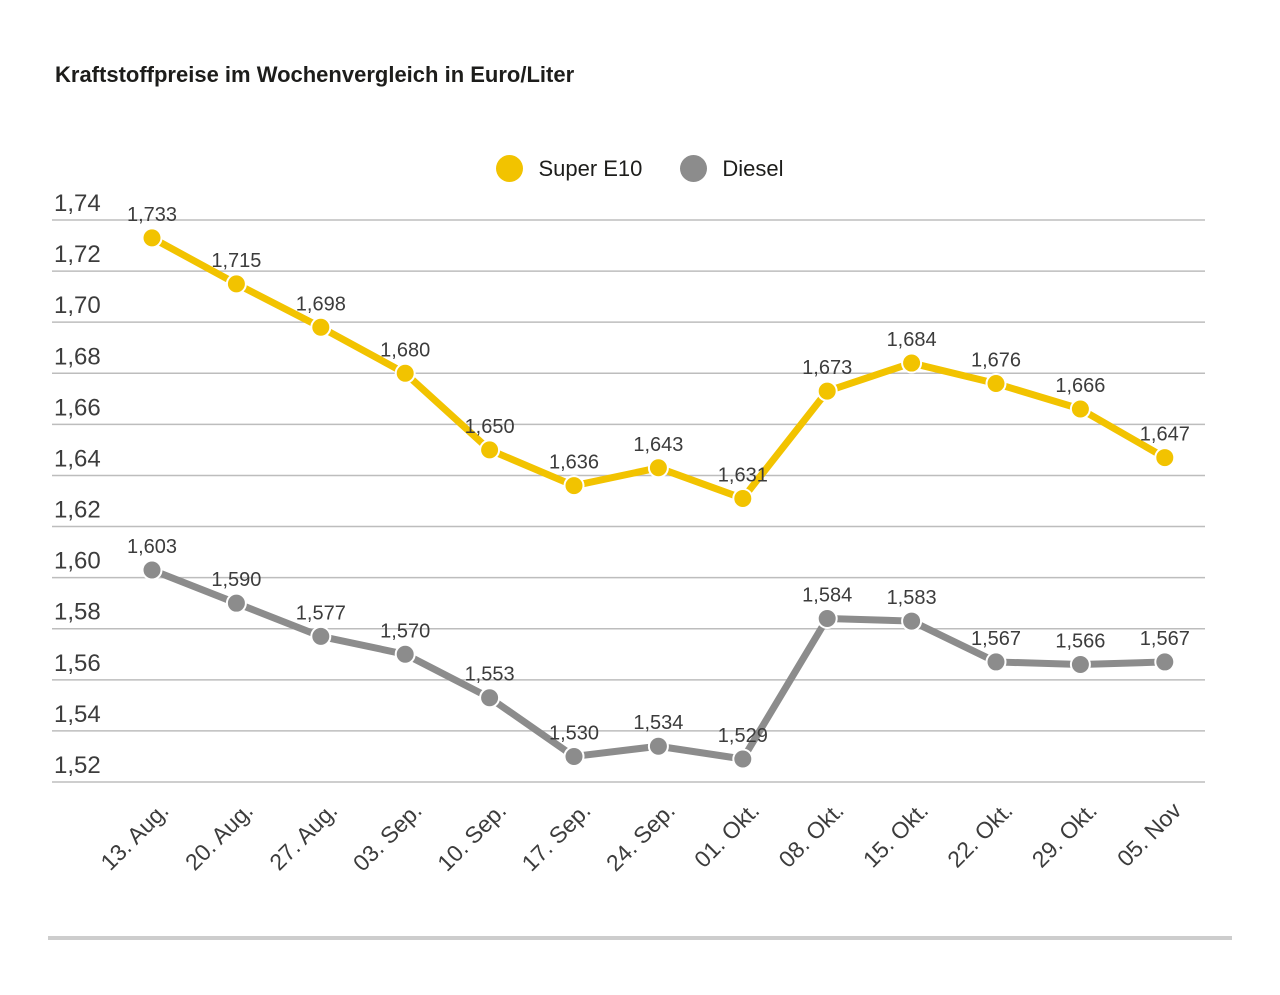 This screenshot has height=995, width=1280. Describe the element at coordinates (77, 561) in the screenshot. I see `y-tick-label: 1,60` at that location.